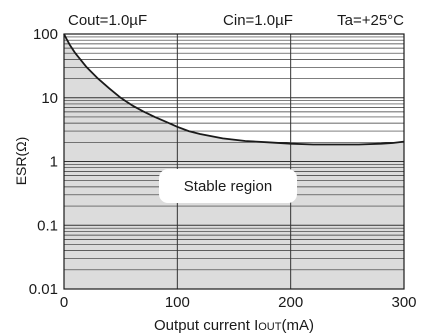 The width and height of the screenshot is (421, 336). I want to click on y-tick-label: 0.01, so click(43, 289).